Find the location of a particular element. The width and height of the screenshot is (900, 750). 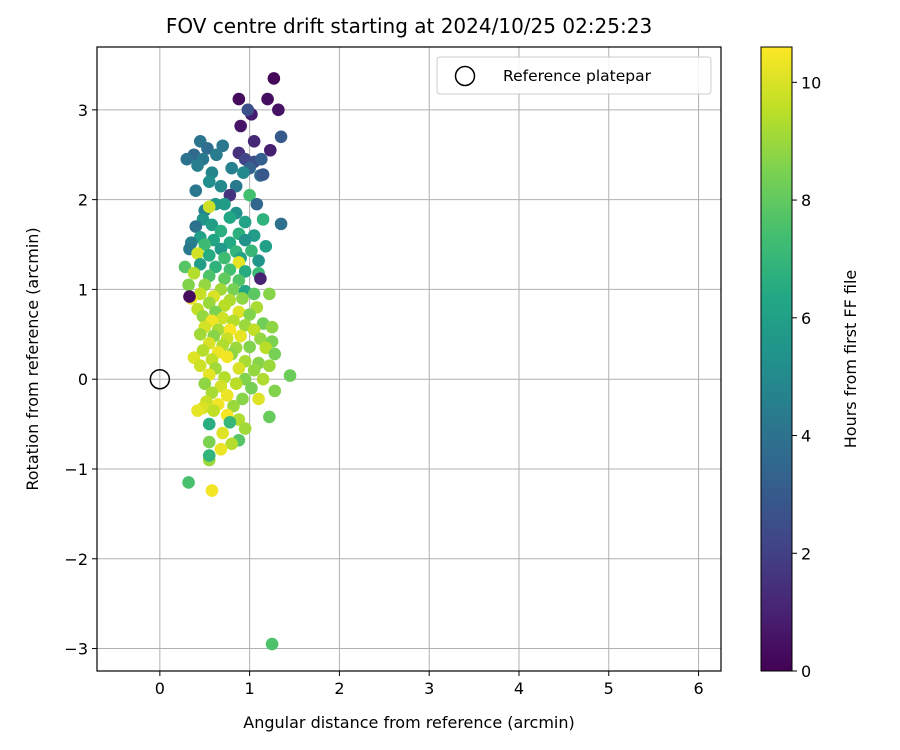

y-tick-label: 3 is located at coordinates (83, 110).